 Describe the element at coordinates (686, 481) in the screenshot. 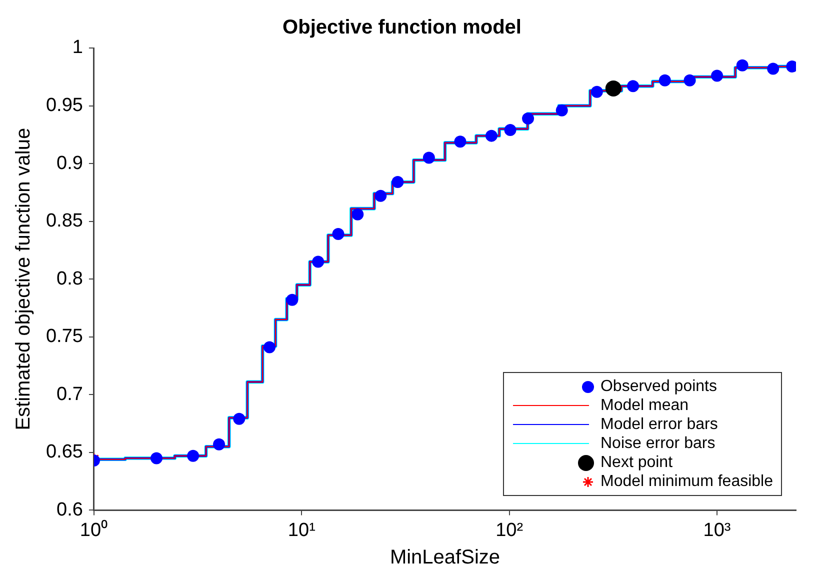

I see `legend-label: Model minimum feasible` at that location.